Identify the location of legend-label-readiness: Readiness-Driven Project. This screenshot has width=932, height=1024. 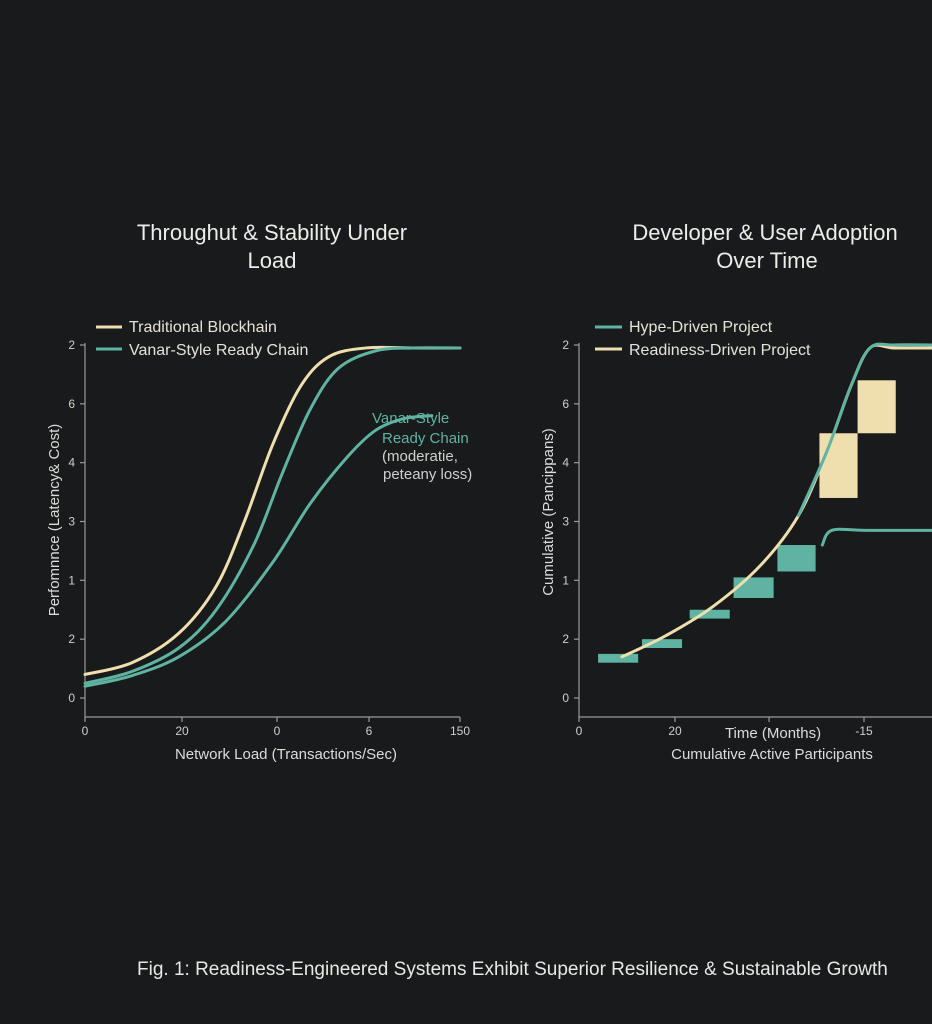
(720, 350).